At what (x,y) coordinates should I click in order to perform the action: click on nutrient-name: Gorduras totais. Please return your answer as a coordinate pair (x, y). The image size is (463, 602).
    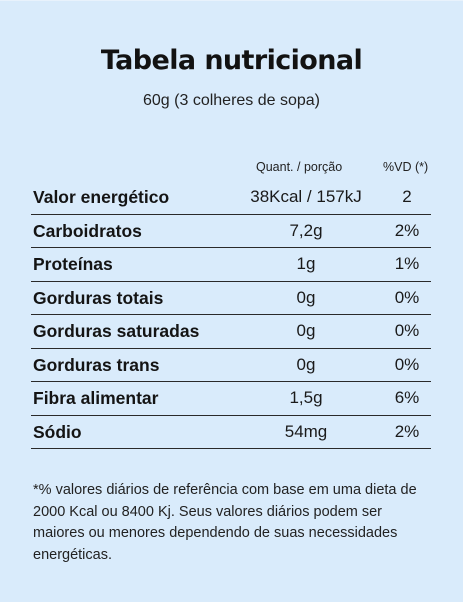
    Looking at the image, I should click on (98, 297).